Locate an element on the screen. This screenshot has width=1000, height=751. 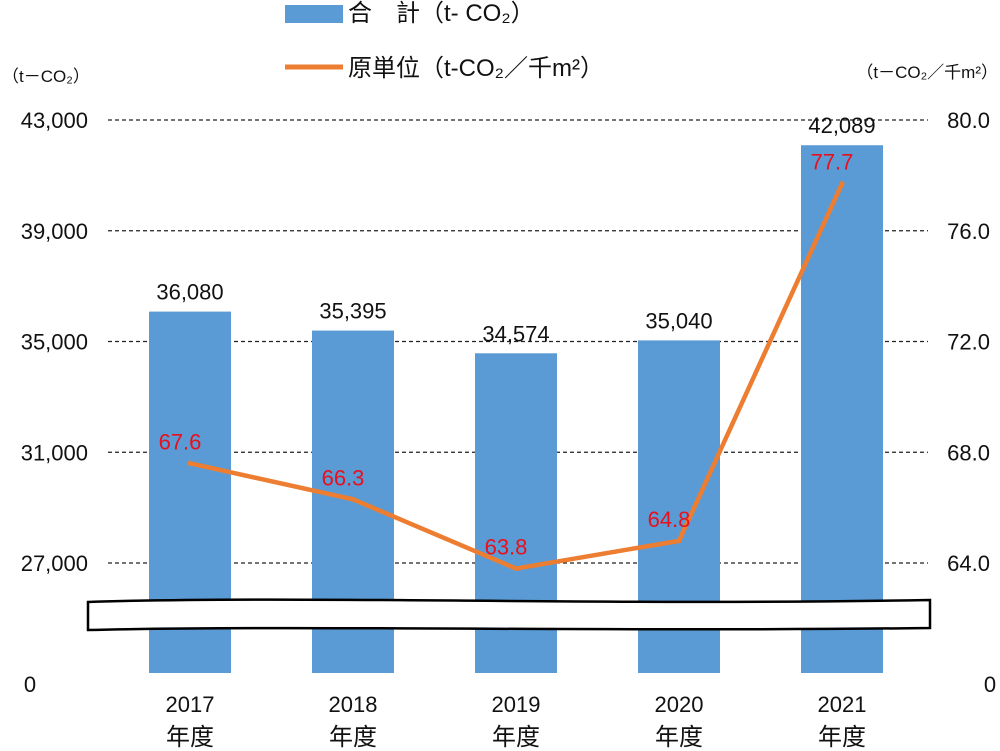
line-value-label: 66.3 is located at coordinates (343, 477).